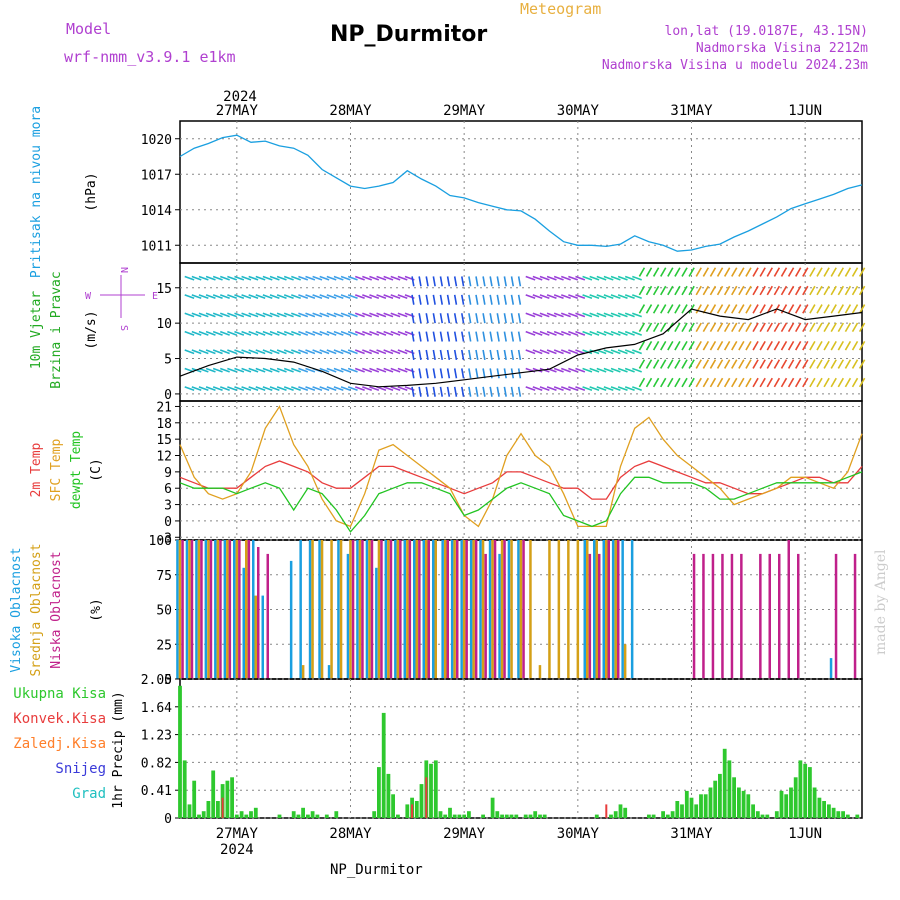 Image resolution: width=900 pixels, height=900 pixels. I want to click on wind-ytick-label: 10, so click(164, 324).